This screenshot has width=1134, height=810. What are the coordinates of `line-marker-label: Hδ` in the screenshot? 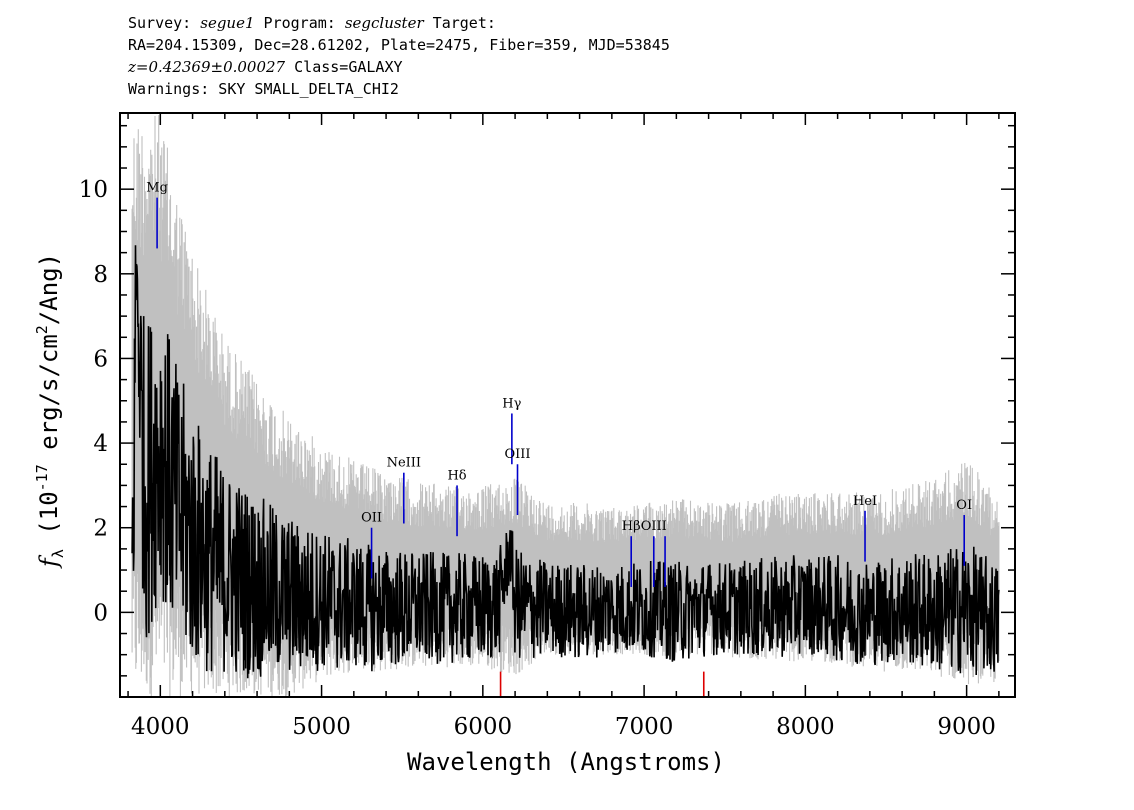 It's located at (456, 475).